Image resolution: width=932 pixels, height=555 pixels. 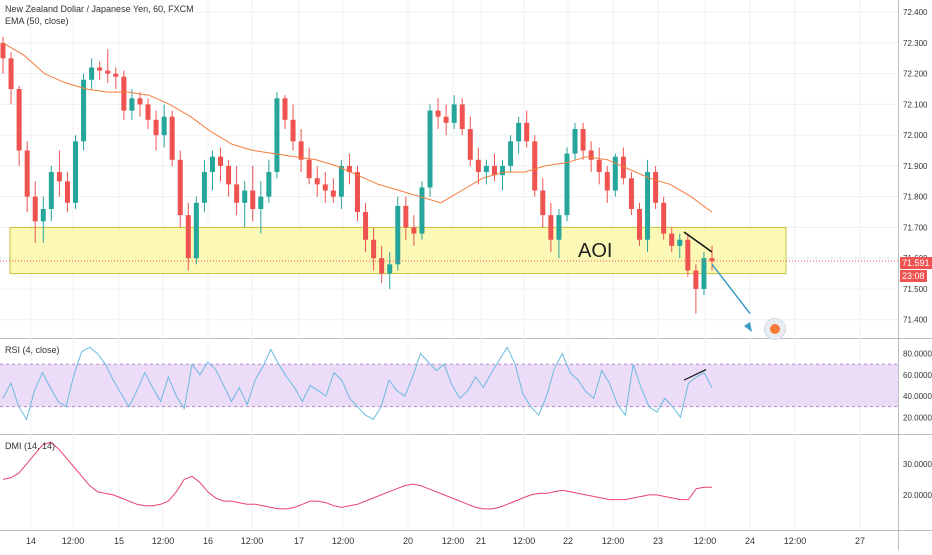 I want to click on rsi-tick-label: 80.0000, so click(x=917, y=354).